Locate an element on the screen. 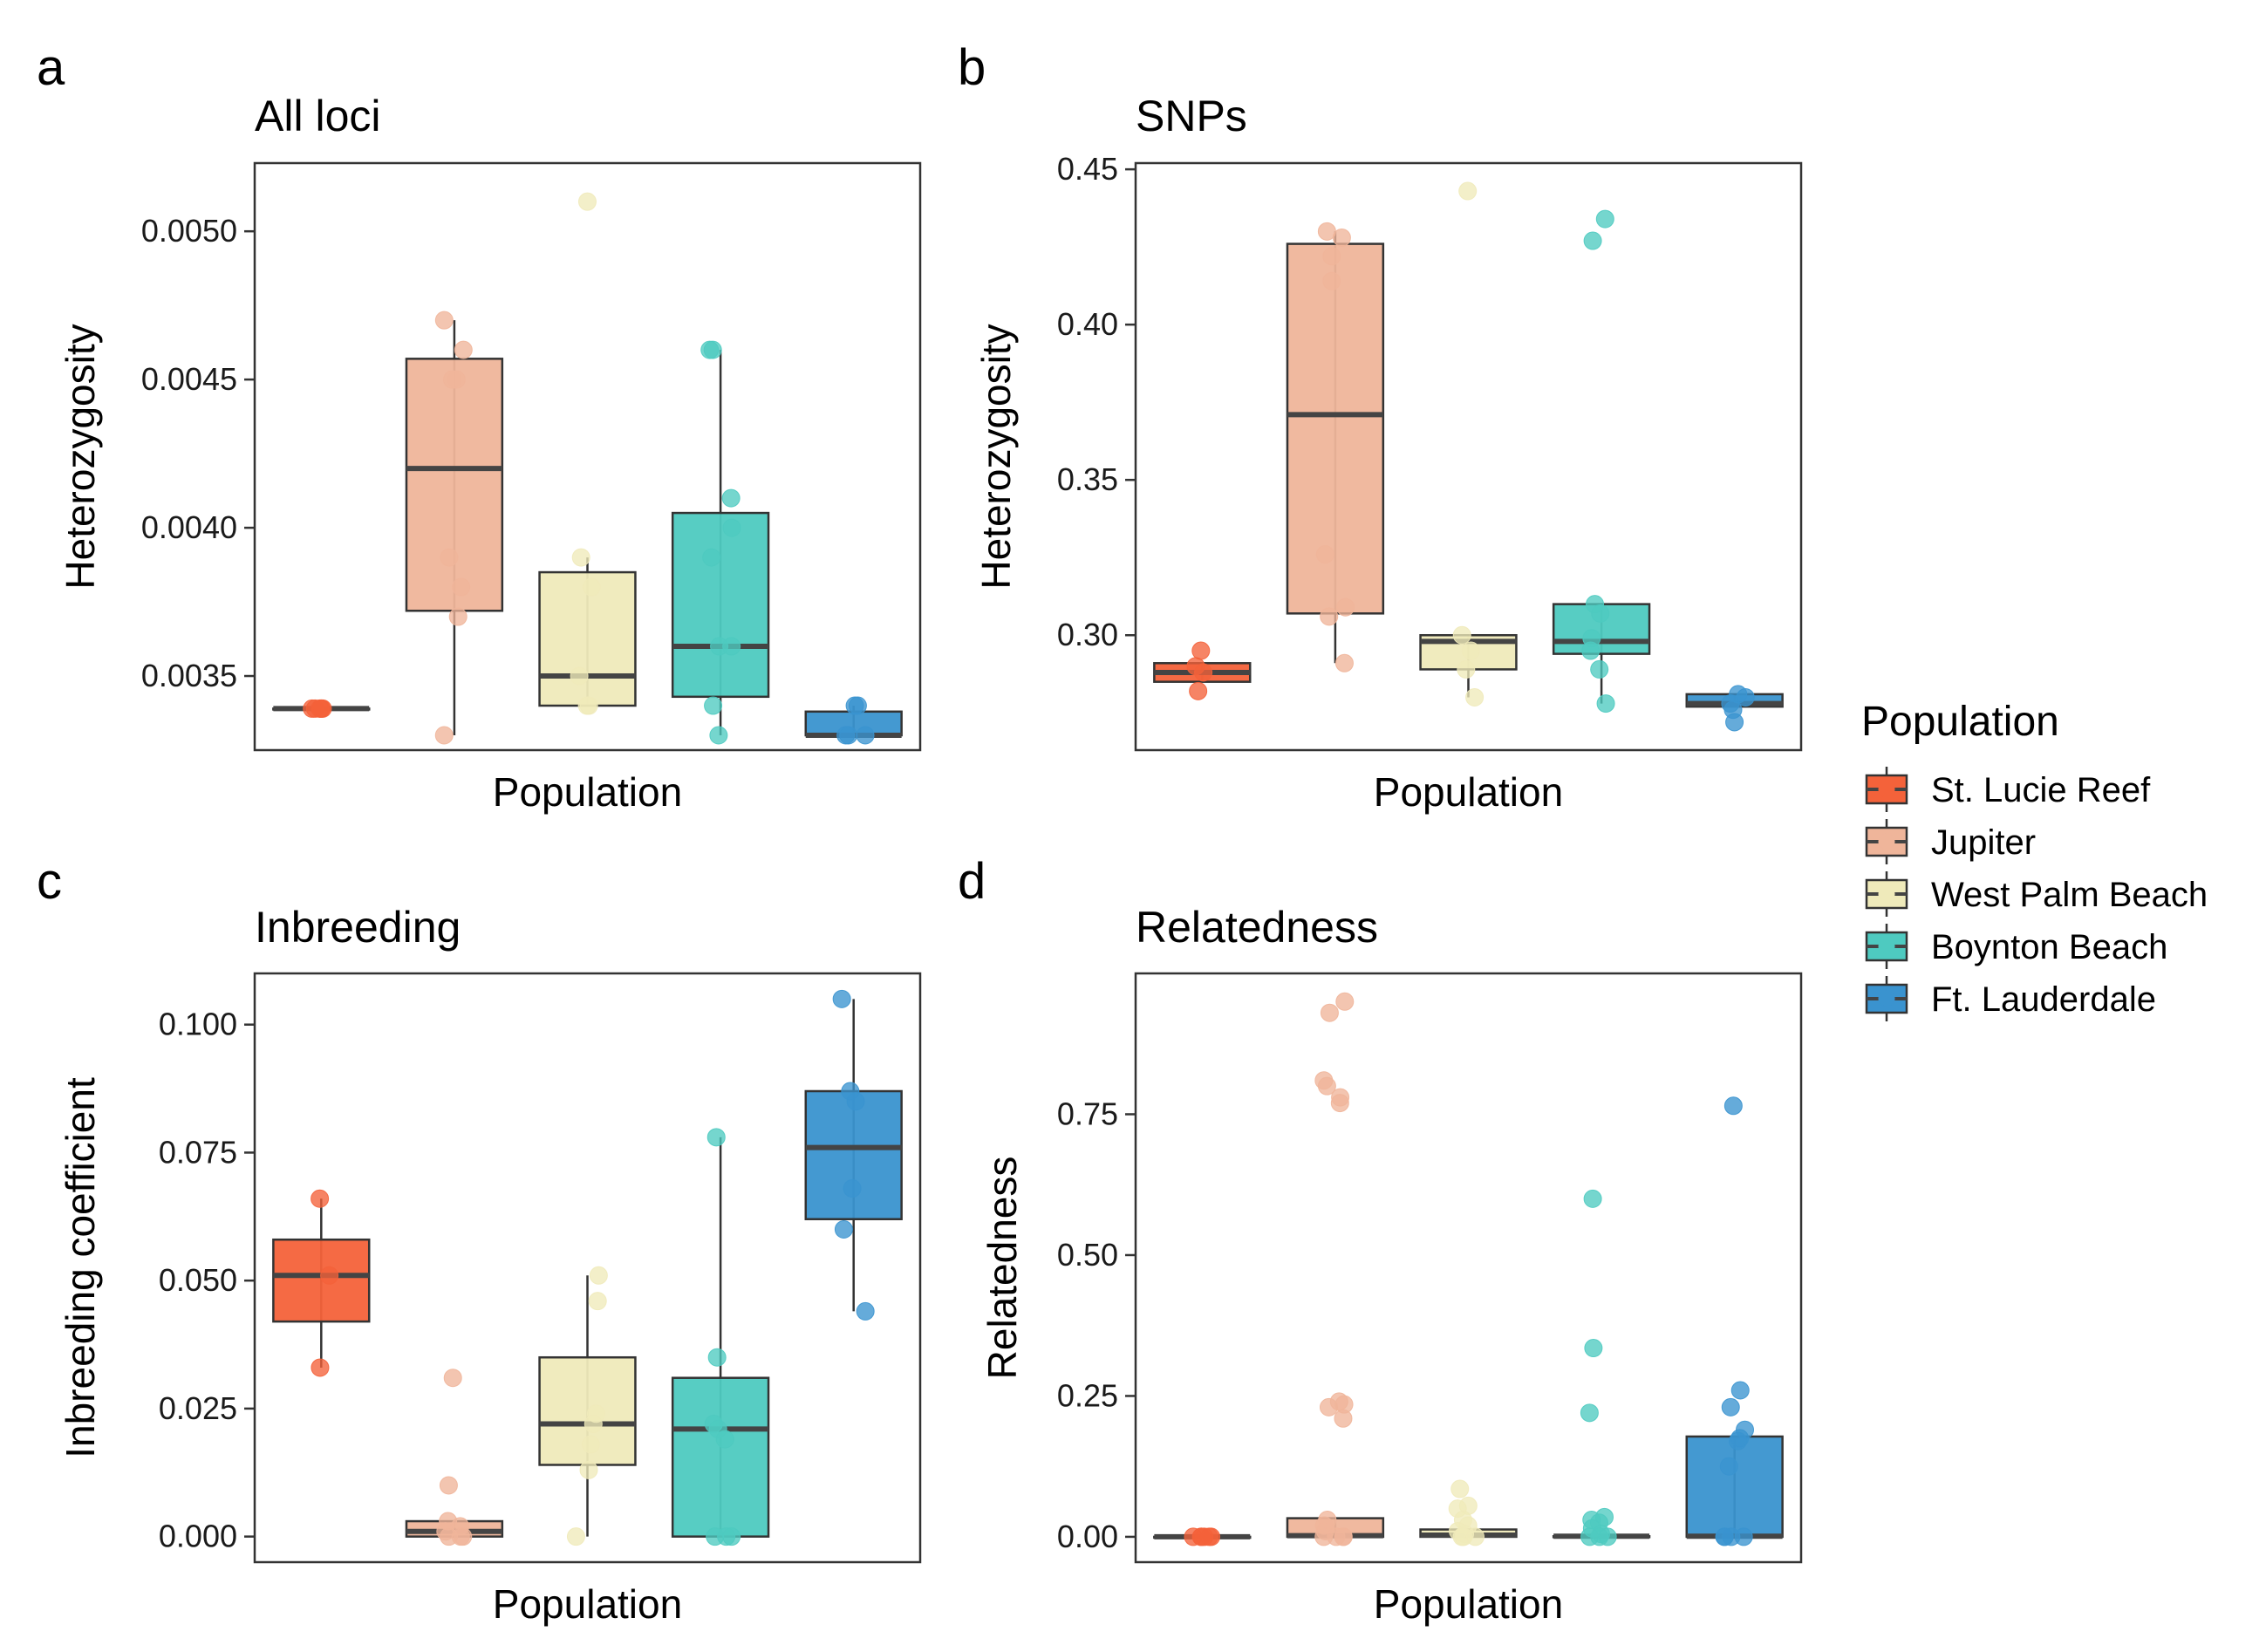 This screenshot has height=1652, width=2266. y-axis-title: Inbreeding coefficient is located at coordinates (80, 1267).